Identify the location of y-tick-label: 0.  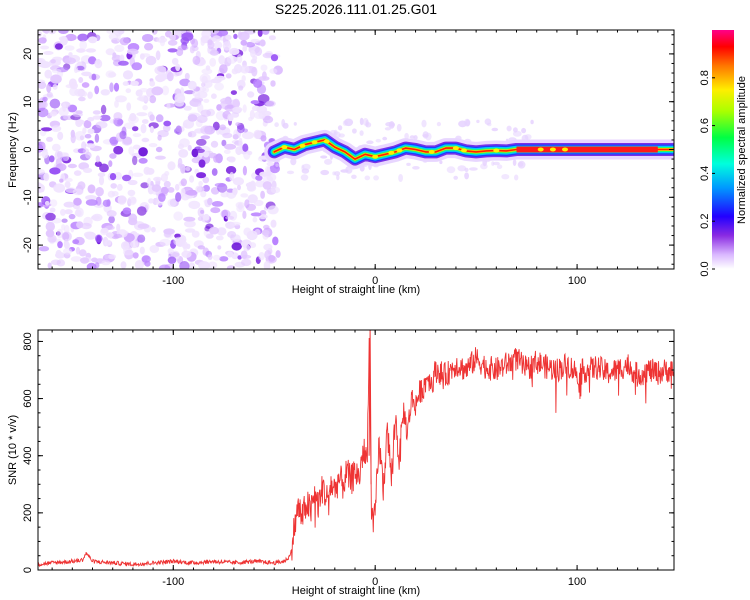
(28, 570).